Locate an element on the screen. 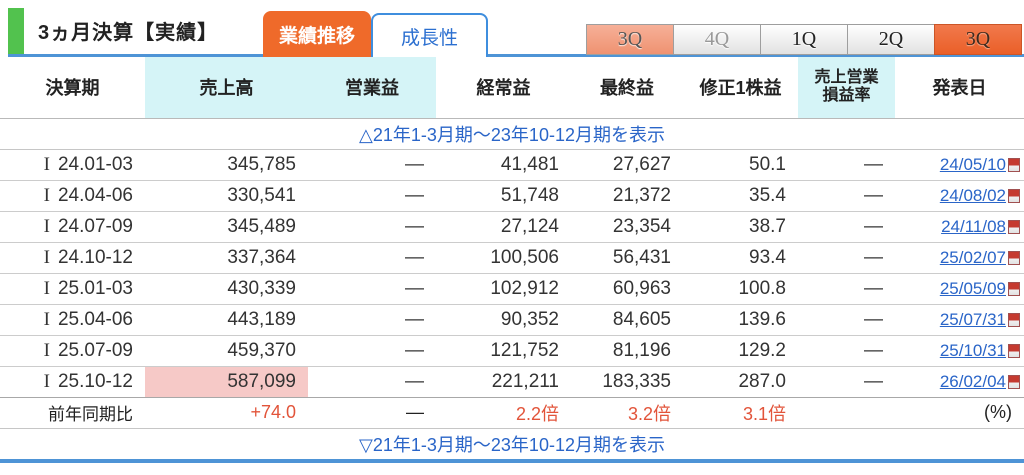 This screenshot has width=1024, height=475. tab-performance-trend: 業績推移 is located at coordinates (317, 34).